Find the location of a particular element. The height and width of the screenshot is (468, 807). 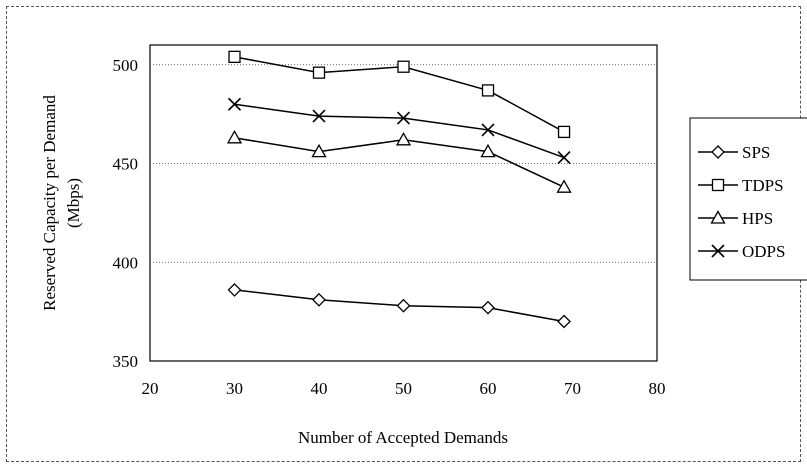

y-tick-label: 450 is located at coordinates (126, 164).